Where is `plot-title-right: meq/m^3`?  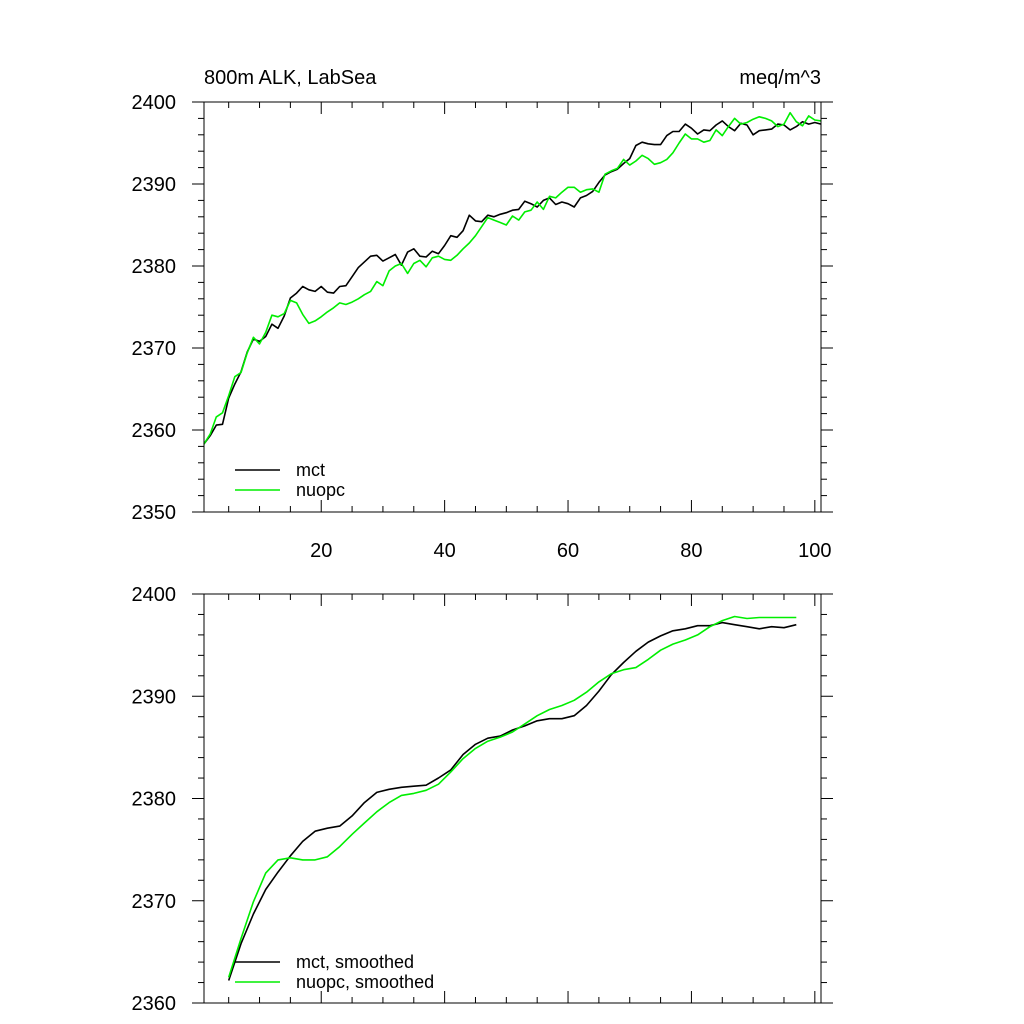 plot-title-right: meq/m^3 is located at coordinates (780, 78).